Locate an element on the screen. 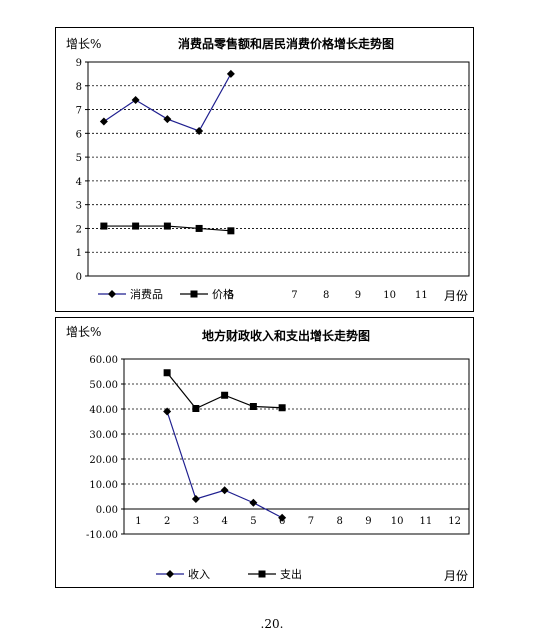  c2-x-tick-label: 10 is located at coordinates (397, 521).